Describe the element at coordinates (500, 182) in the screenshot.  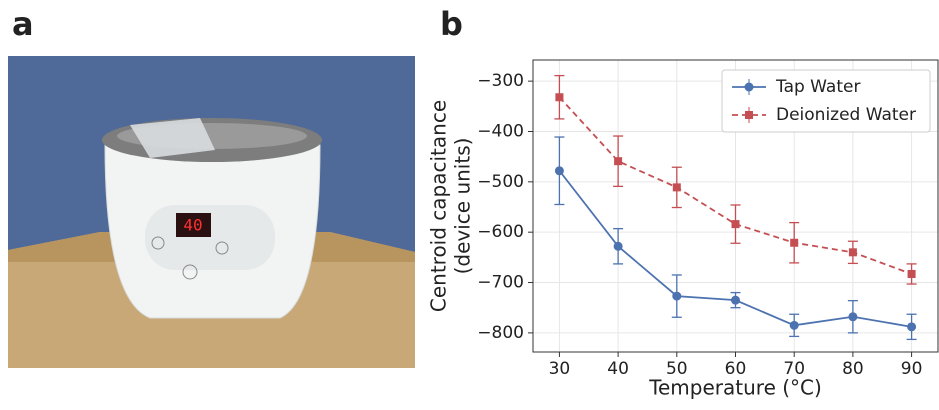
I see `y-tick-label: −500` at that location.